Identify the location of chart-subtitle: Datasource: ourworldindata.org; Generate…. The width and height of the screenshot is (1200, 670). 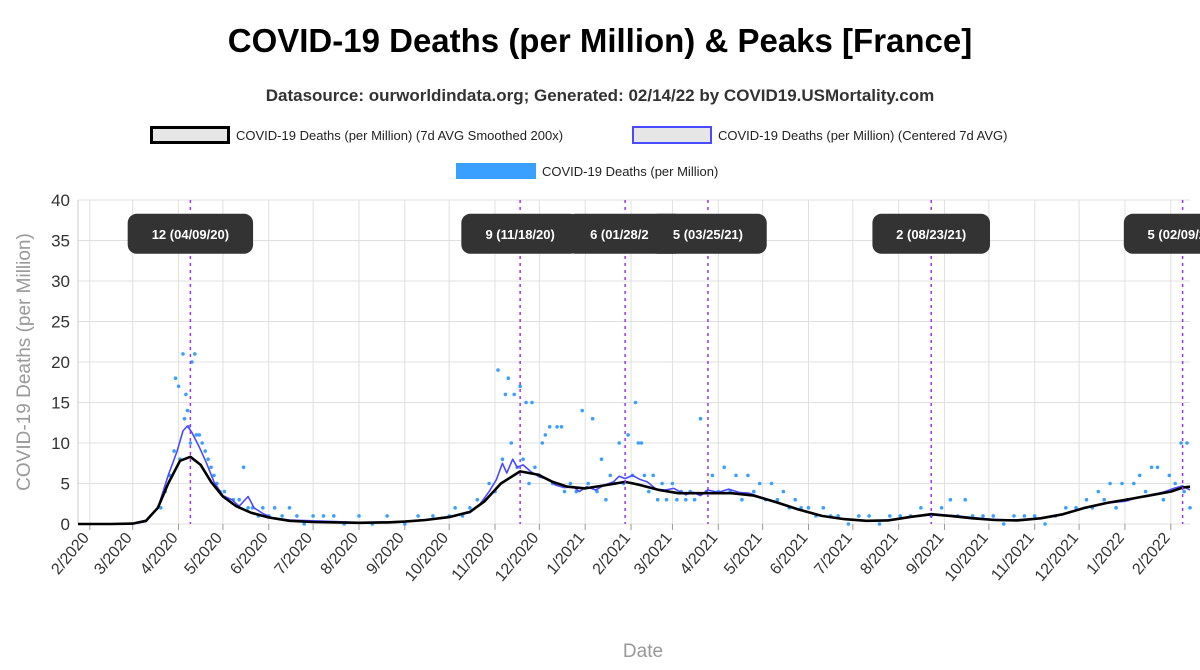
(600, 95).